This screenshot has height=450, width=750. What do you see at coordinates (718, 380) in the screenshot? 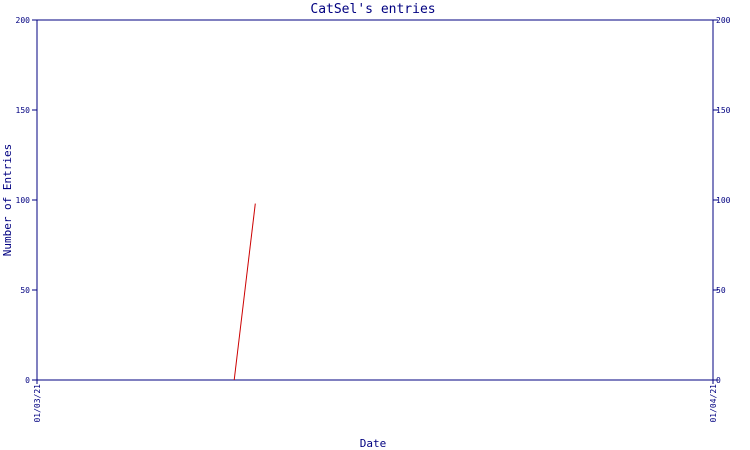
I see `y-tick-label-right-0: 0` at bounding box center [718, 380].